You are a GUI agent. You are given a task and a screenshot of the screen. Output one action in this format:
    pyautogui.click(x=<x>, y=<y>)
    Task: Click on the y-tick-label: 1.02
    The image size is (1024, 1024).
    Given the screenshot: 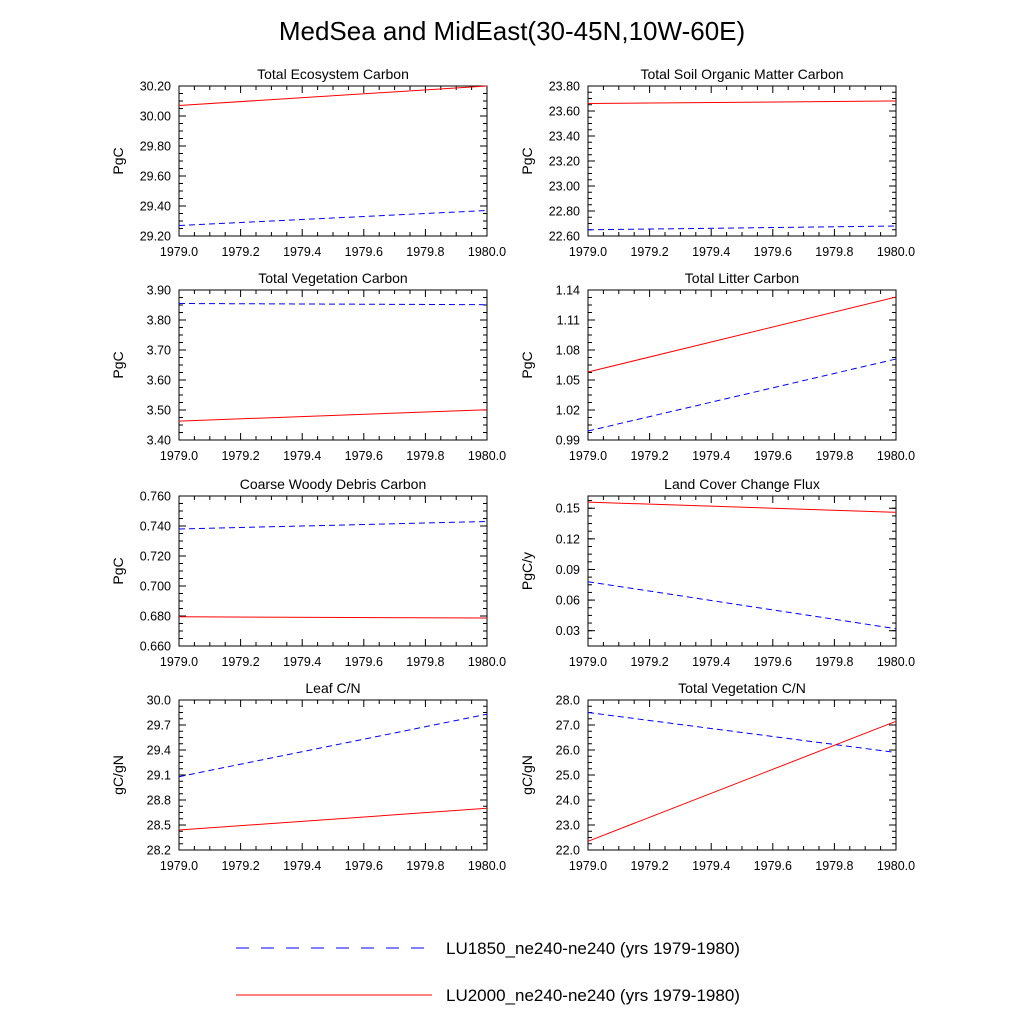 What is the action you would take?
    pyautogui.click(x=568, y=411)
    